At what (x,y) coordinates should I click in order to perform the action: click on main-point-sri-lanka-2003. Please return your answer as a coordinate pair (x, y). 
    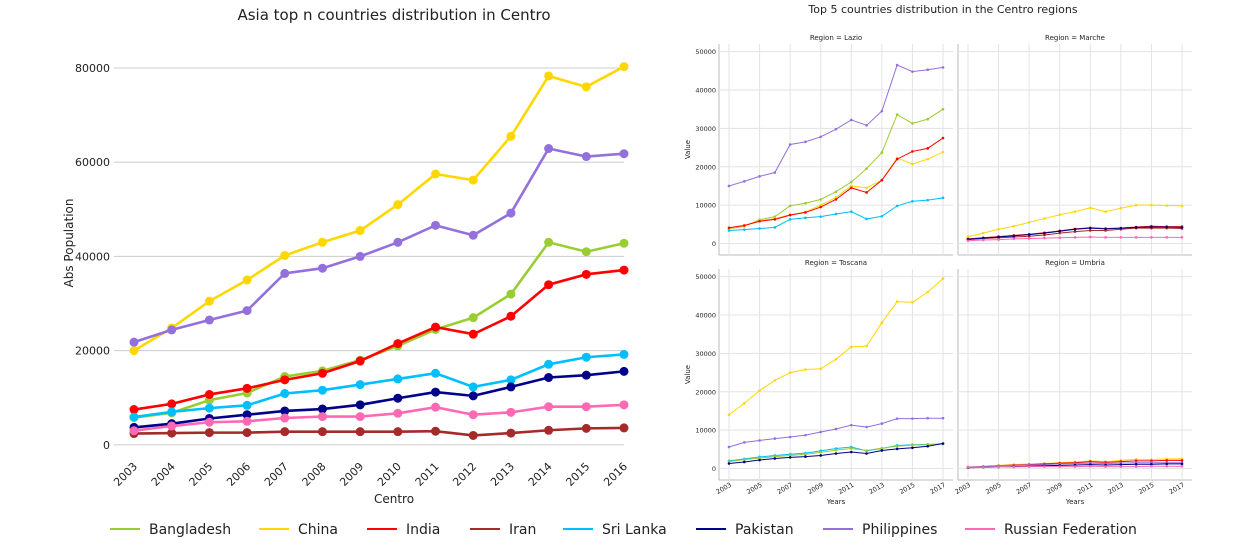
    Looking at the image, I should click on (134, 417).